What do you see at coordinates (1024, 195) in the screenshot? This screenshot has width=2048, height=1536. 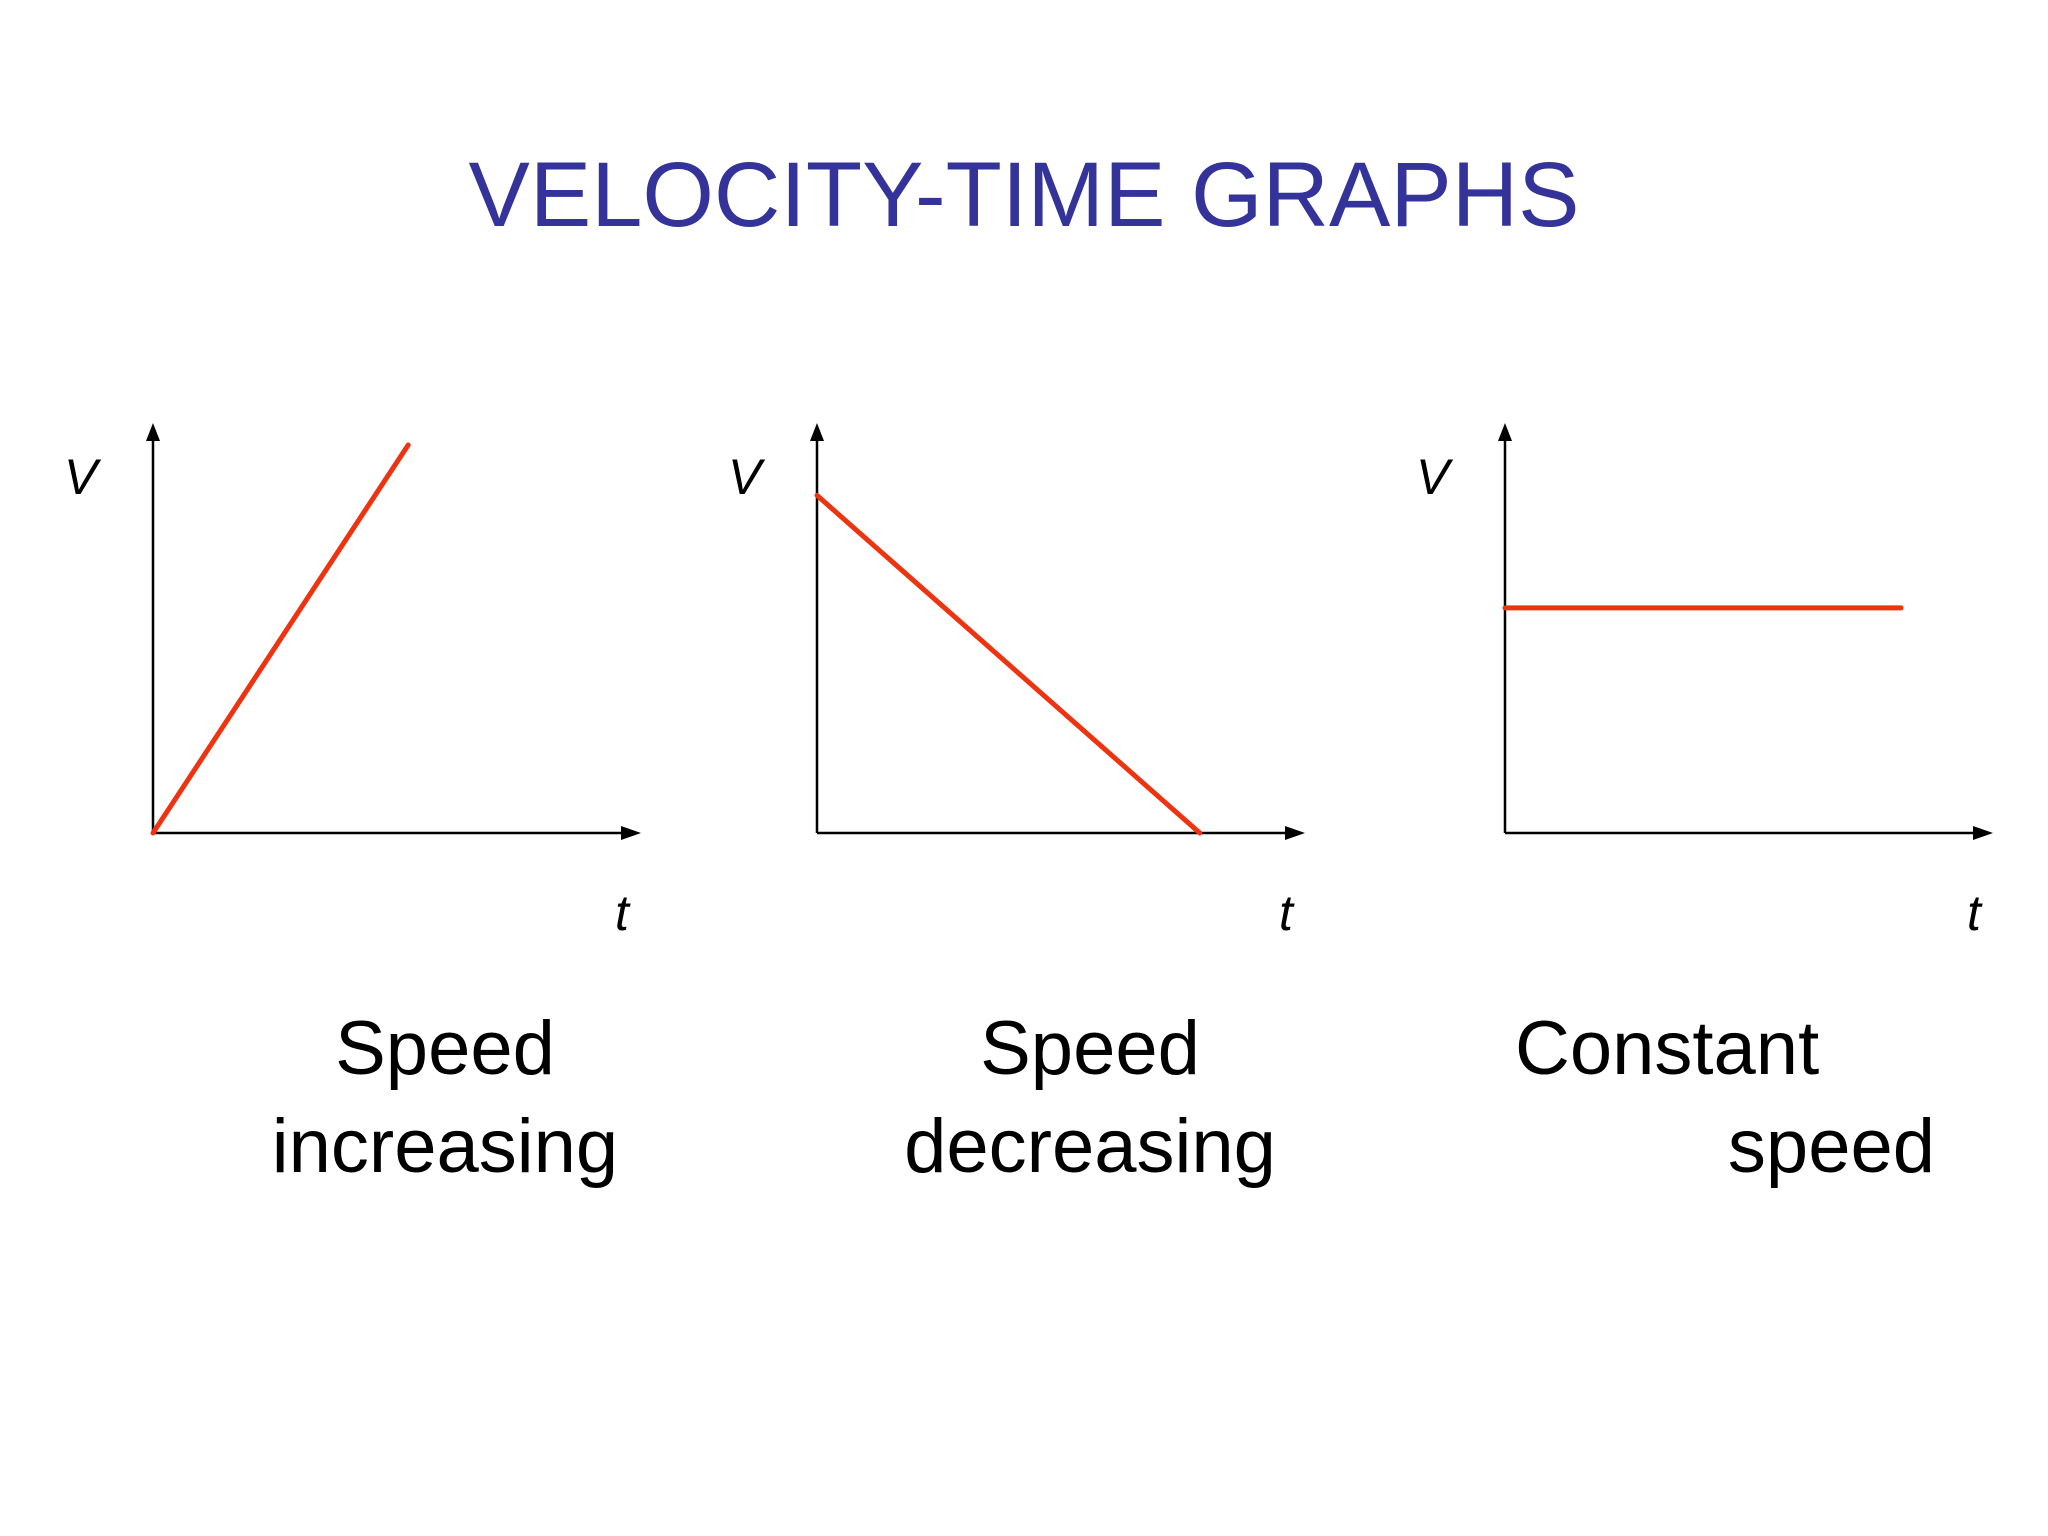 I see `page-title: VELOCITY-TIME GRAPHS` at bounding box center [1024, 195].